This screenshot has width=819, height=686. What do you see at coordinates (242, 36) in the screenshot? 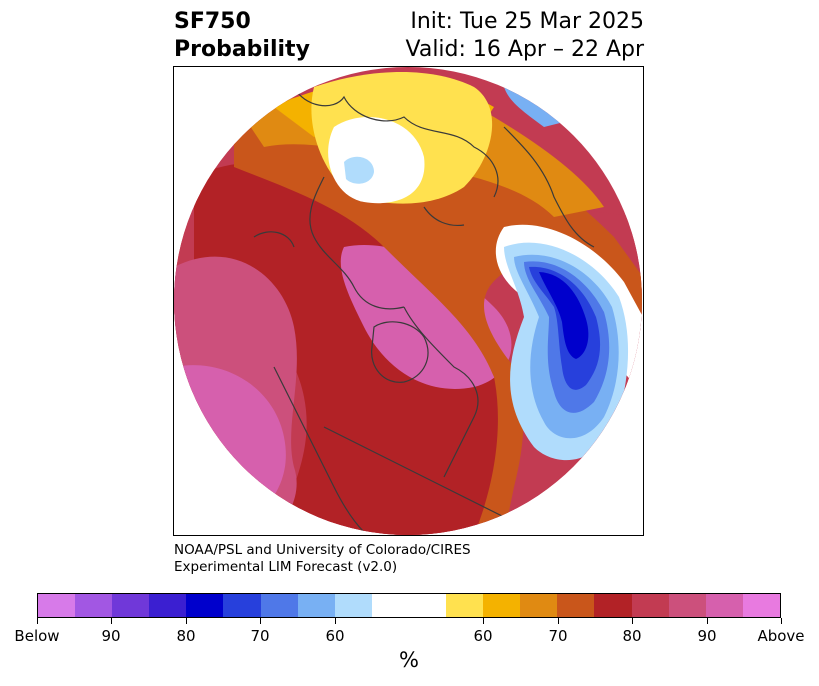
I see `map-title: SF750 Probability` at bounding box center [242, 36].